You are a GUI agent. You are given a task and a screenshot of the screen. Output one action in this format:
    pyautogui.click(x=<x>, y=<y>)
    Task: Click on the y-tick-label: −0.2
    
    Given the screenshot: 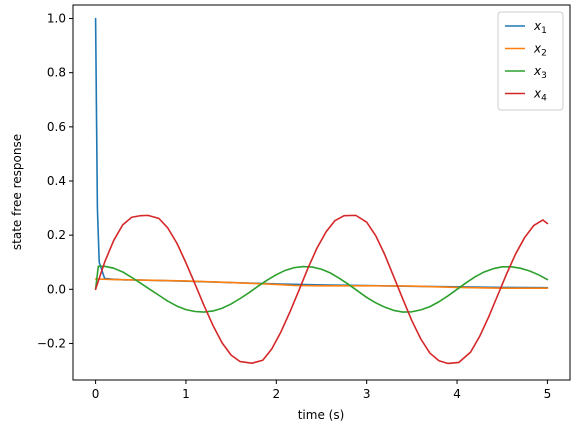 What is the action you would take?
    pyautogui.click(x=51, y=343)
    